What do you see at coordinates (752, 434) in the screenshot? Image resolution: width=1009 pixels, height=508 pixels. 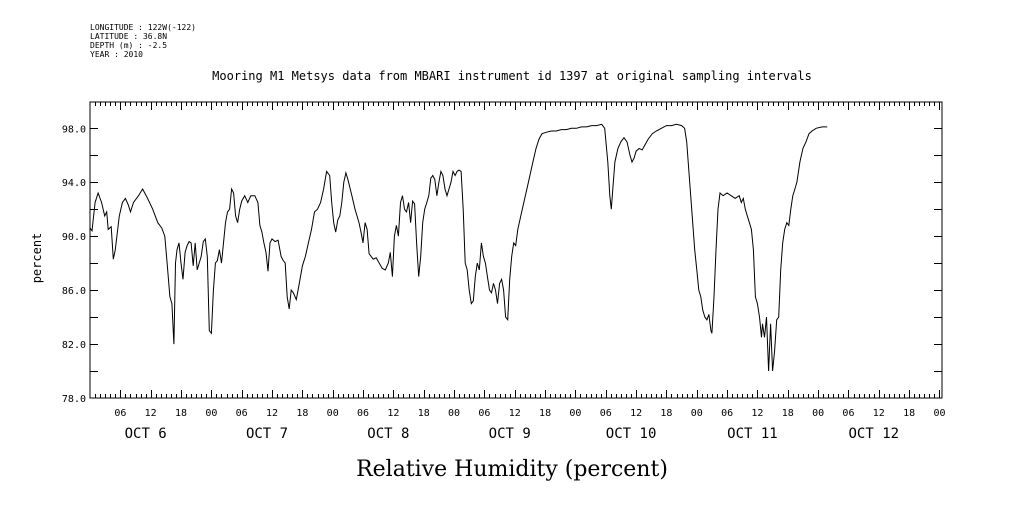 I see `x-day-label: OCT 11` at bounding box center [752, 434].